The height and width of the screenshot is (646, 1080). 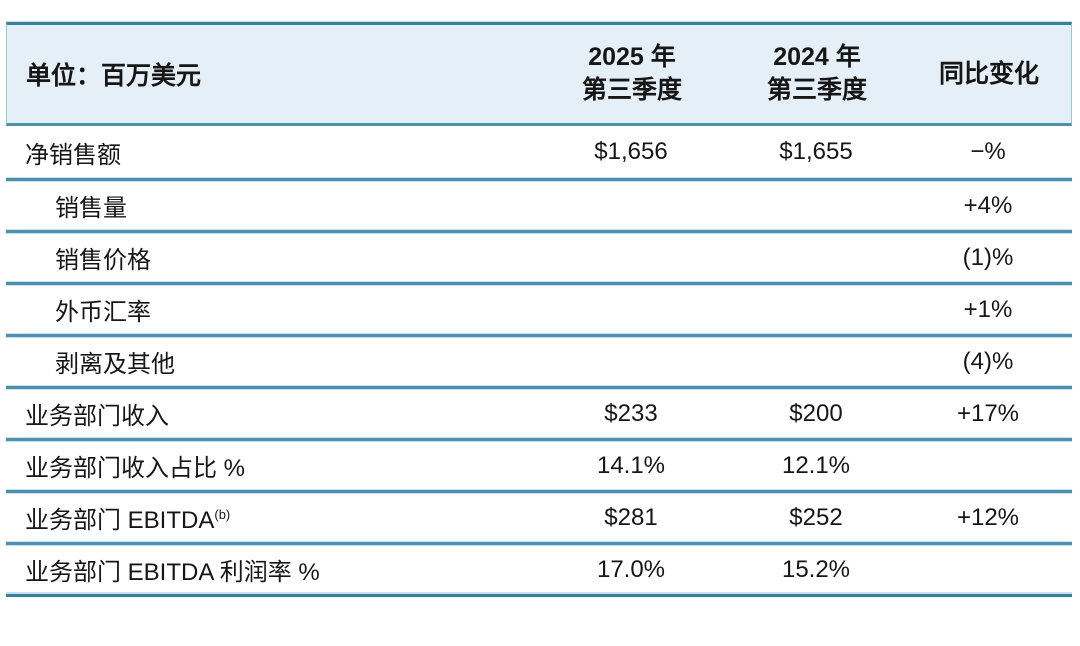 What do you see at coordinates (539, 595) in the screenshot?
I see `table-bottom-rule` at bounding box center [539, 595].